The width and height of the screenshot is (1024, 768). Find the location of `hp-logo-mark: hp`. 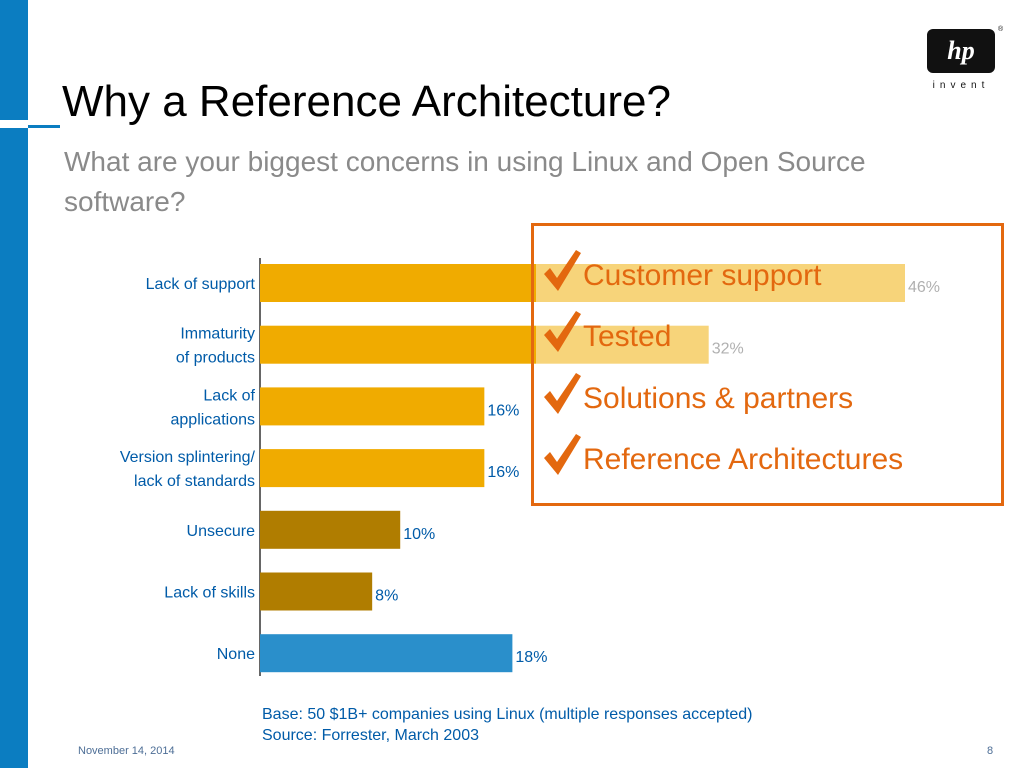

hp-logo-mark: hp is located at coordinates (961, 50).